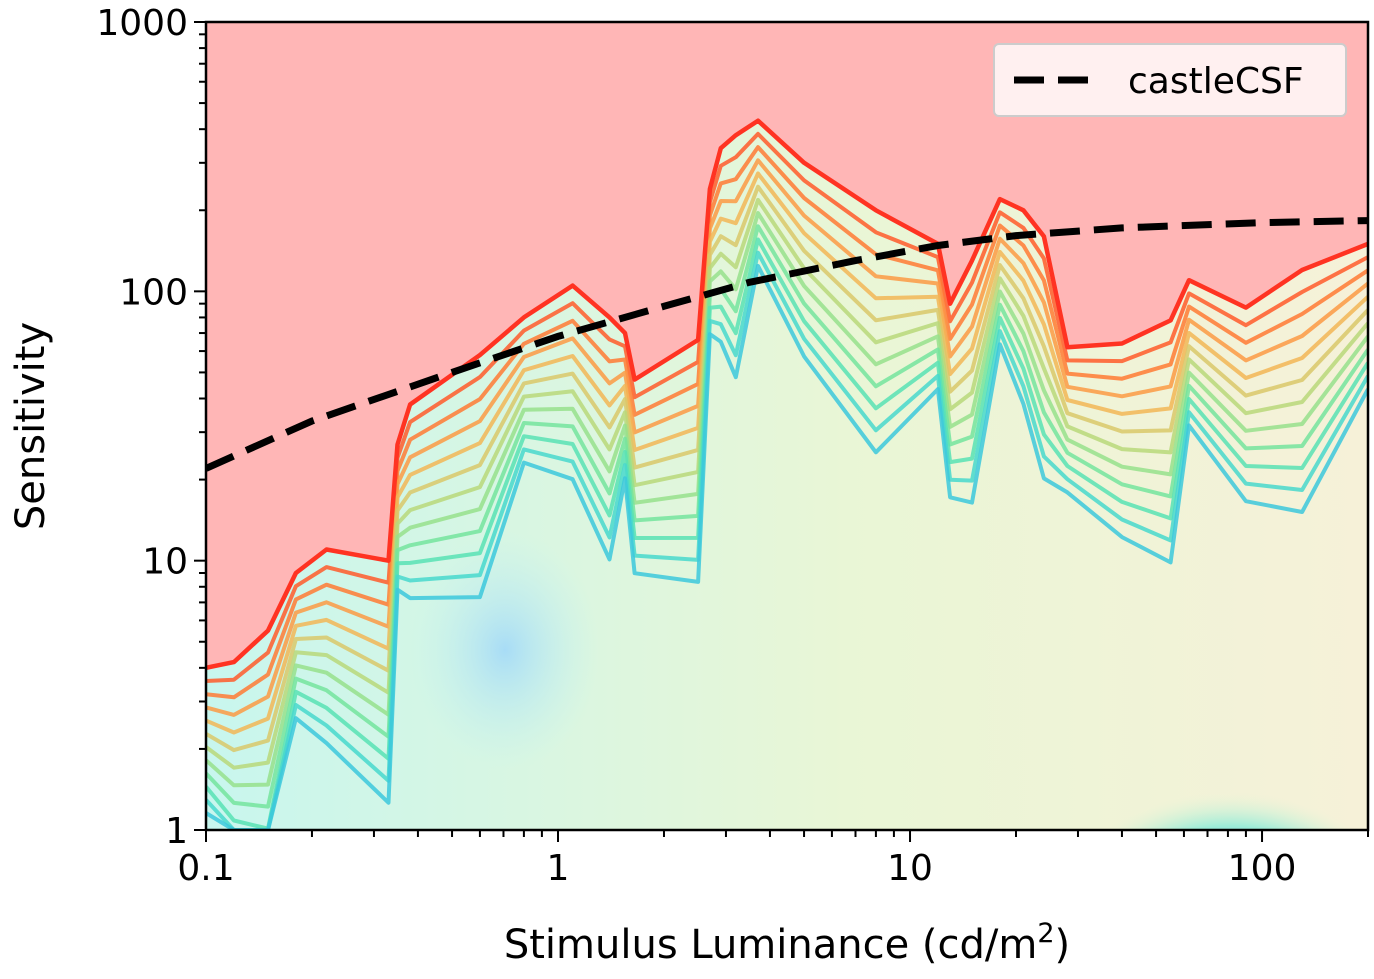 Image resolution: width=1374 pixels, height=979 pixels. I want to click on y-tick-label: 1000, so click(142, 23).